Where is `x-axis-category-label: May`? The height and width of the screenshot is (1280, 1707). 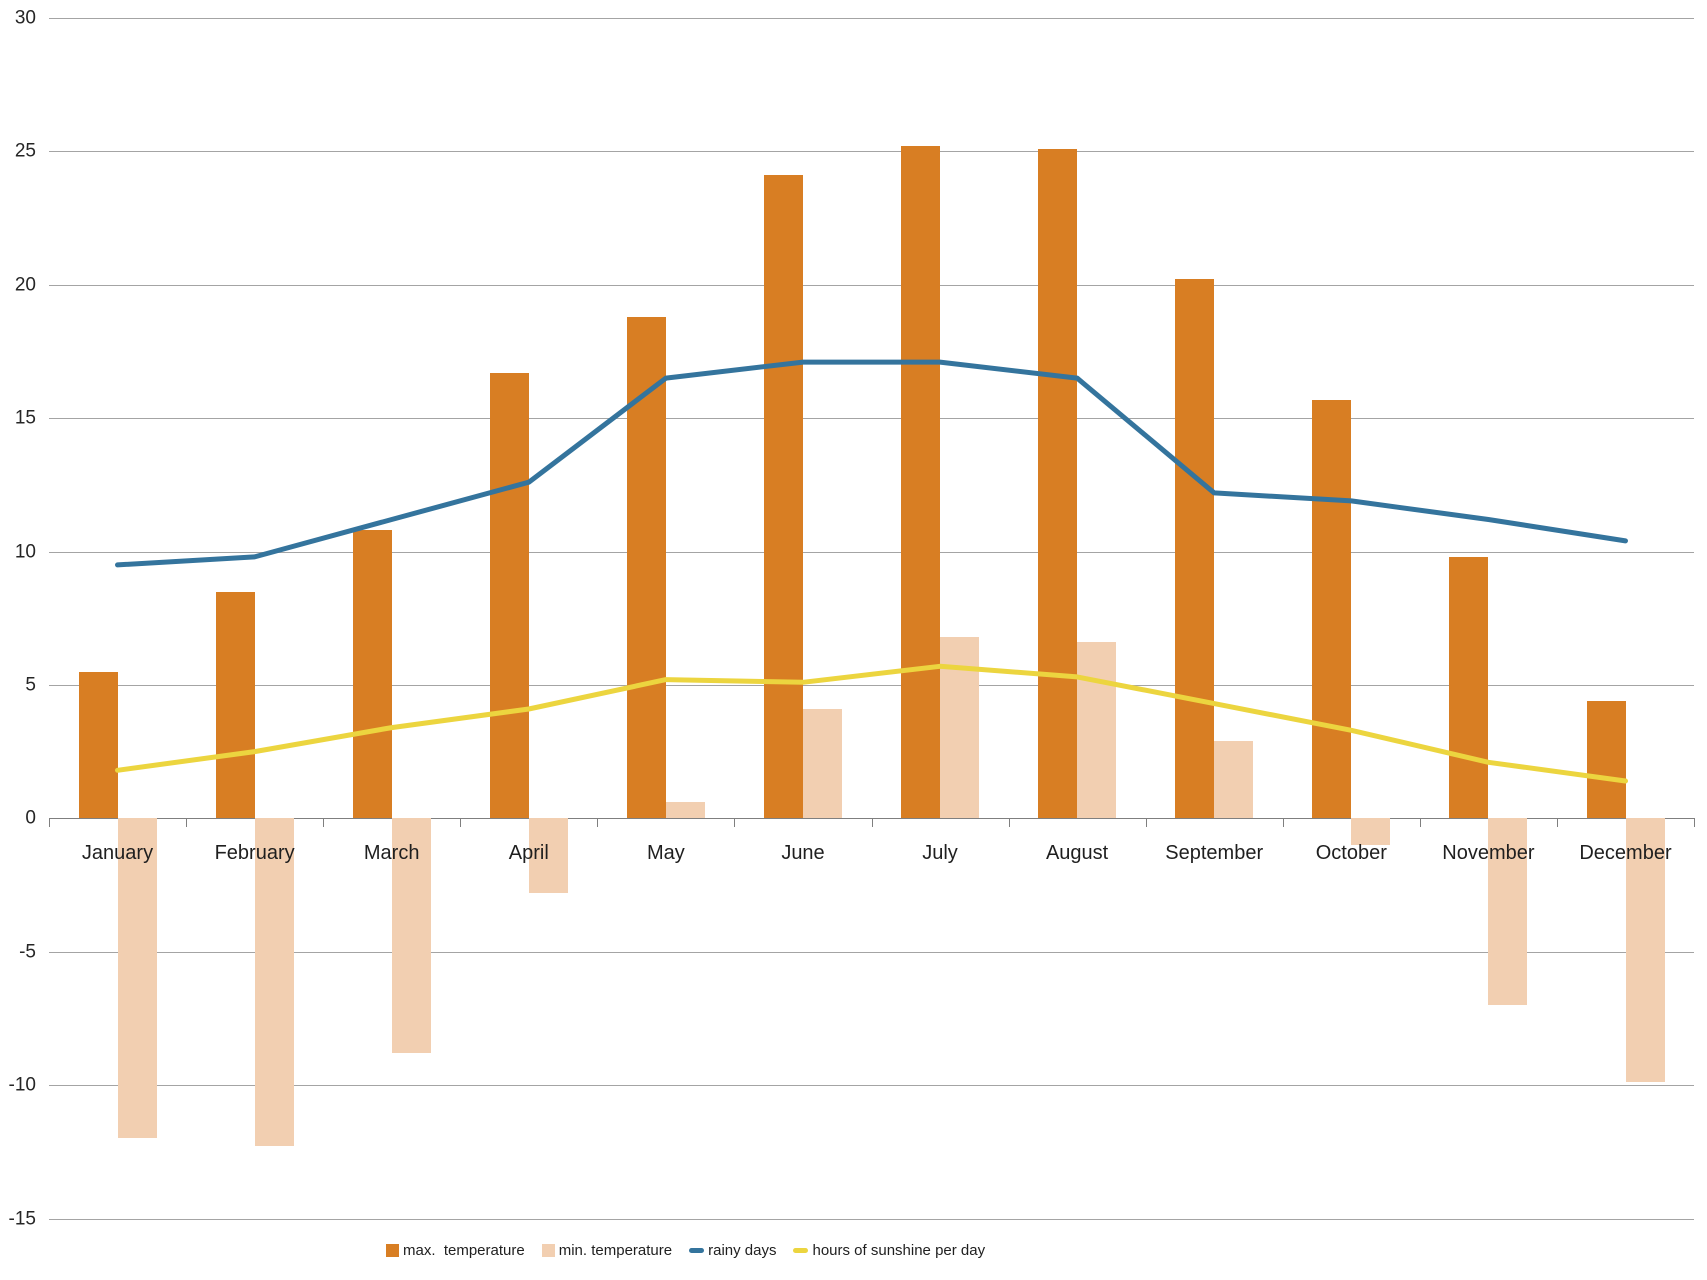 x-axis-category-label: May is located at coordinates (665, 853).